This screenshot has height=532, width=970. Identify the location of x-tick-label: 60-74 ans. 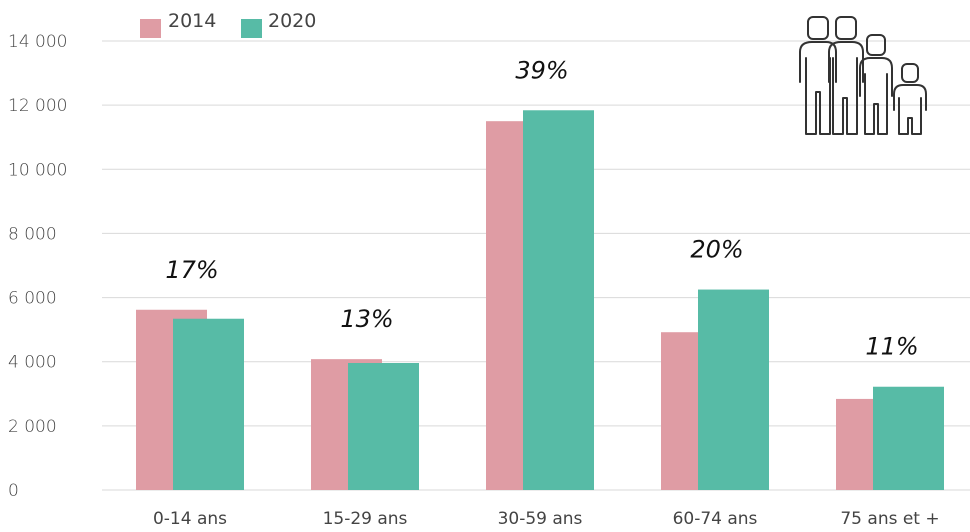
(715, 519).